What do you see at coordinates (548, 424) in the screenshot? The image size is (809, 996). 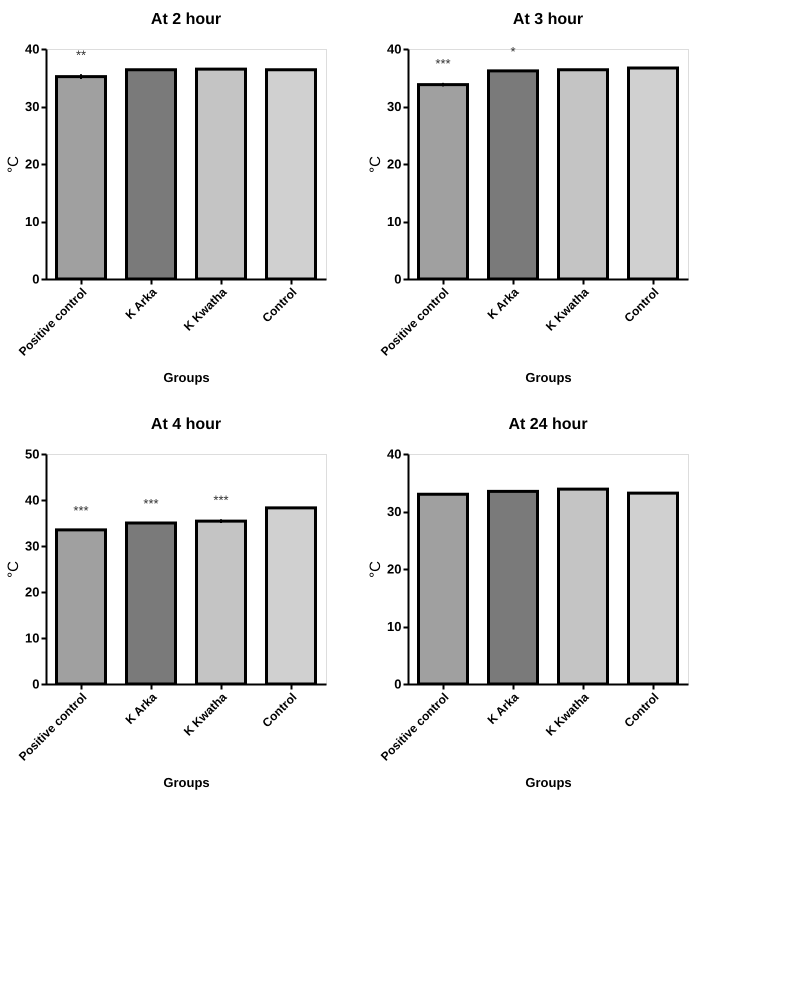 I see `chart-title: At 24 hour` at bounding box center [548, 424].